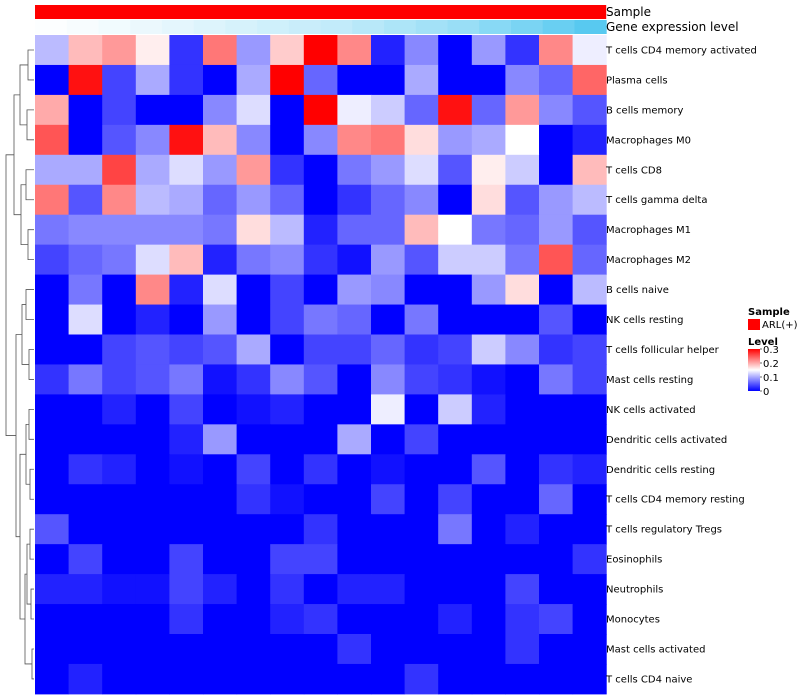 The height and width of the screenshot is (700, 800). What do you see at coordinates (672, 27) in the screenshot?
I see `gene-expression-annotation-label: Gene expression level` at bounding box center [672, 27].